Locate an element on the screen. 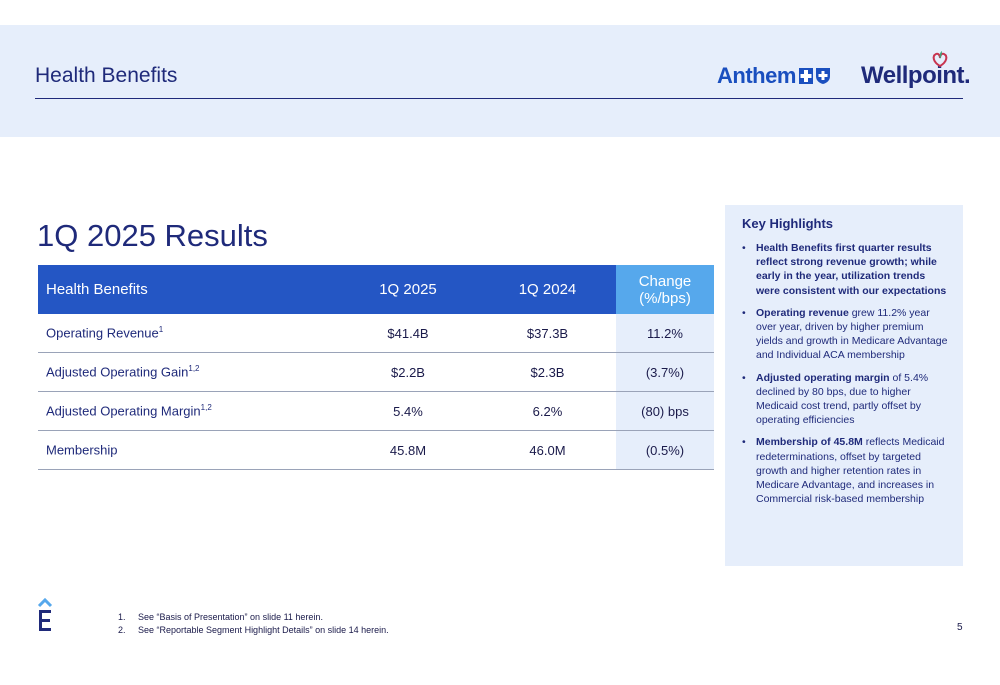 Image resolution: width=1000 pixels, height=685 pixels. cell-1q2024: 6.2% is located at coordinates (547, 411).